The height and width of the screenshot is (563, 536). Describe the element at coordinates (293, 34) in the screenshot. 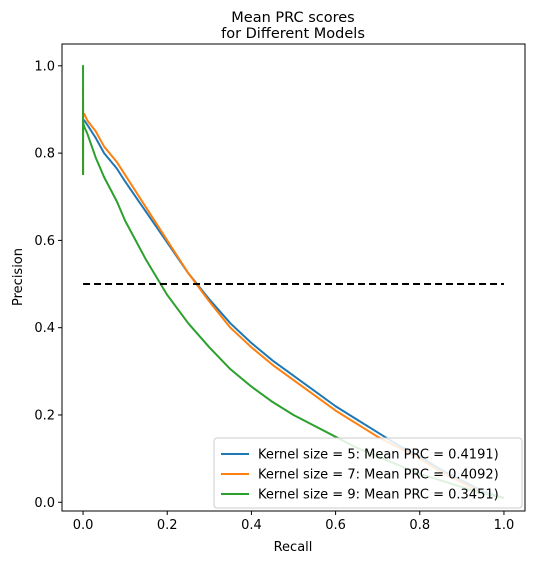

I see `chart-title-line2: for Different Models` at that location.